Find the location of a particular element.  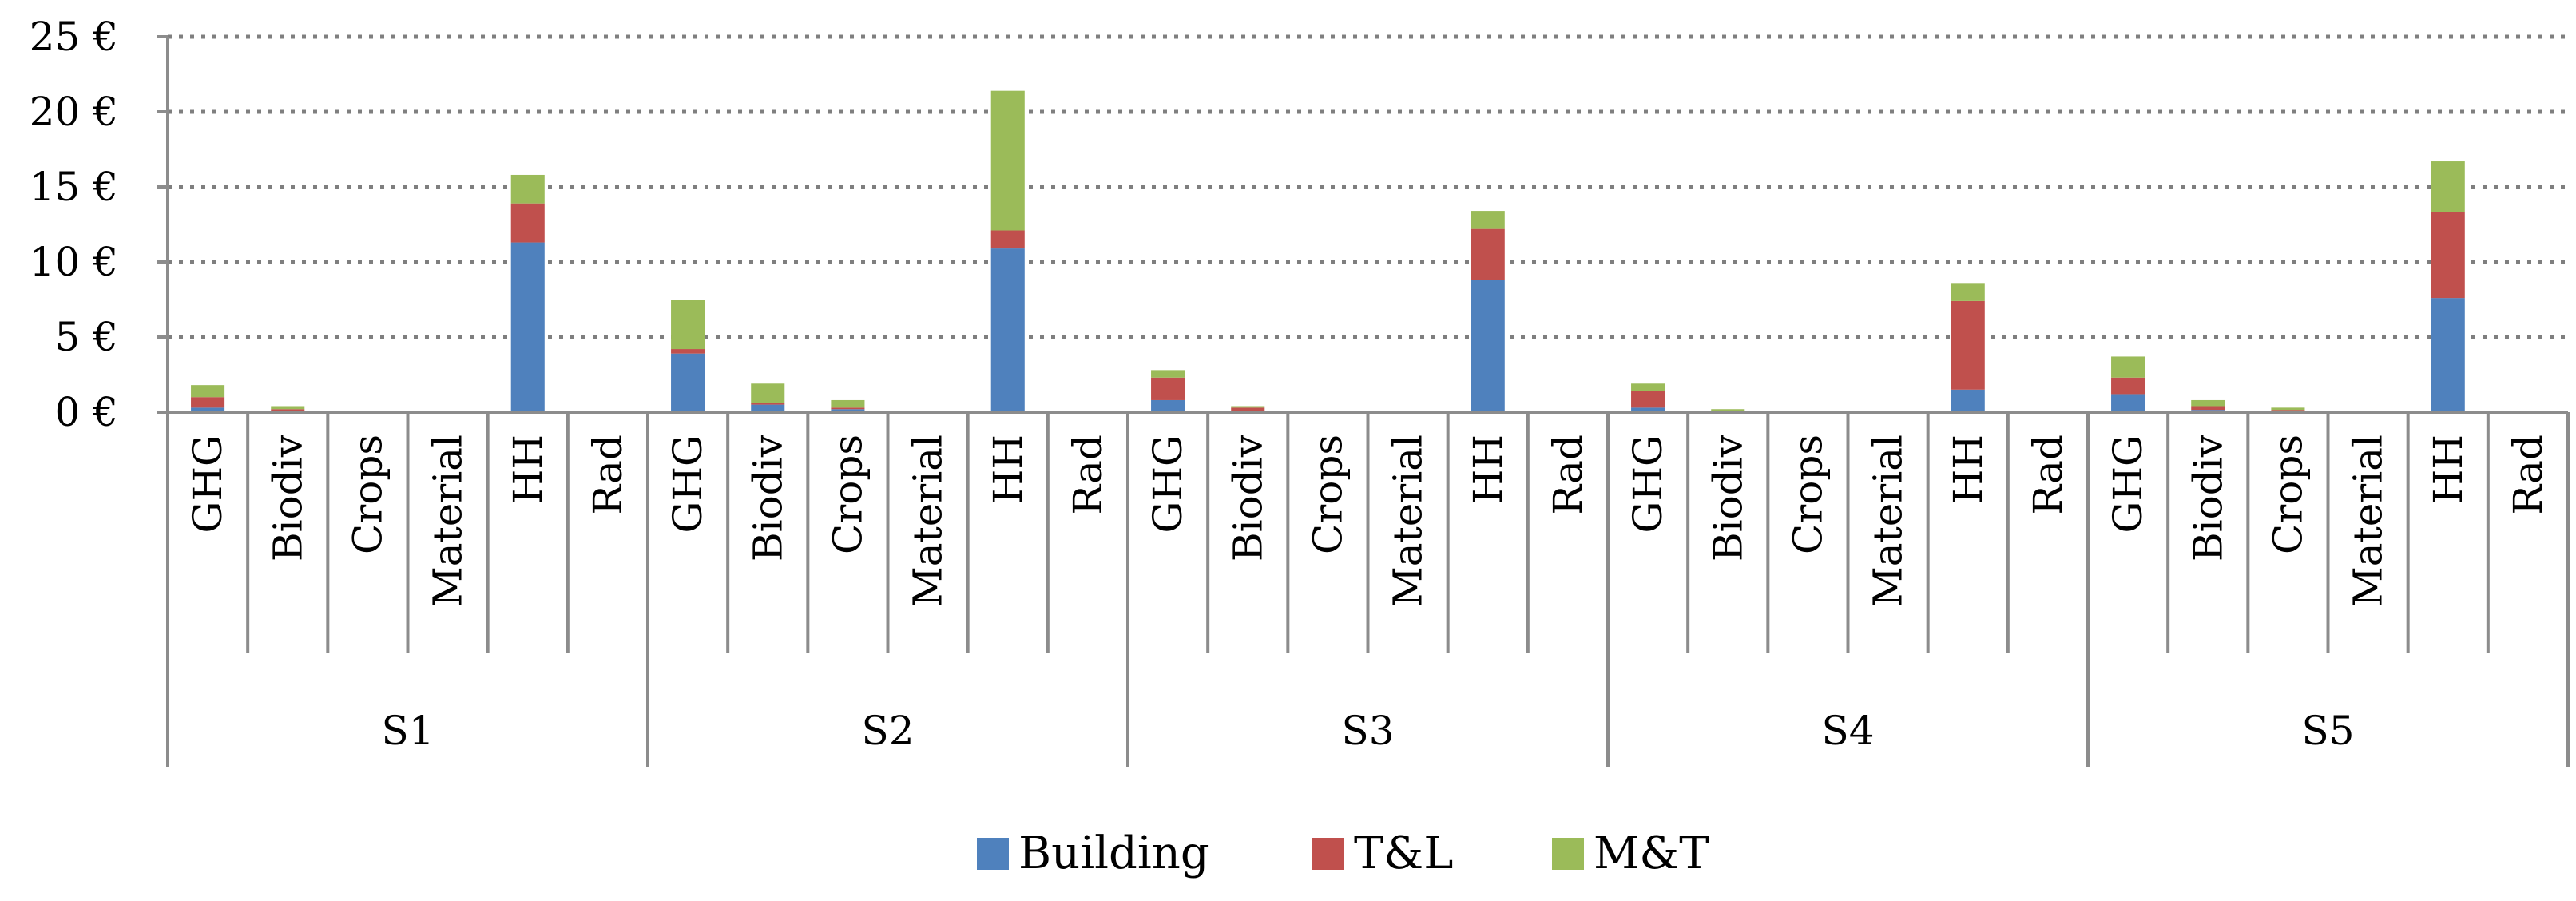

y-tick-label: 10 € is located at coordinates (74, 262).